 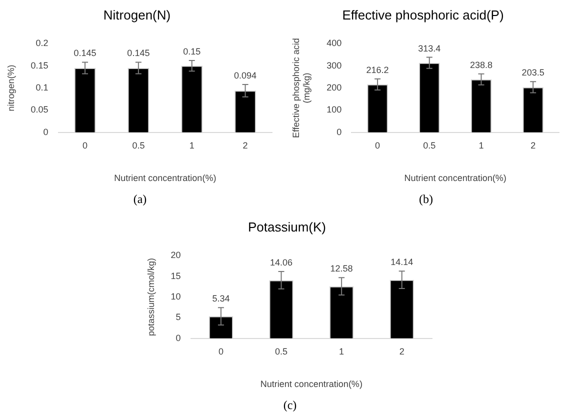 I want to click on y-tick-label: 15, so click(x=175, y=275).